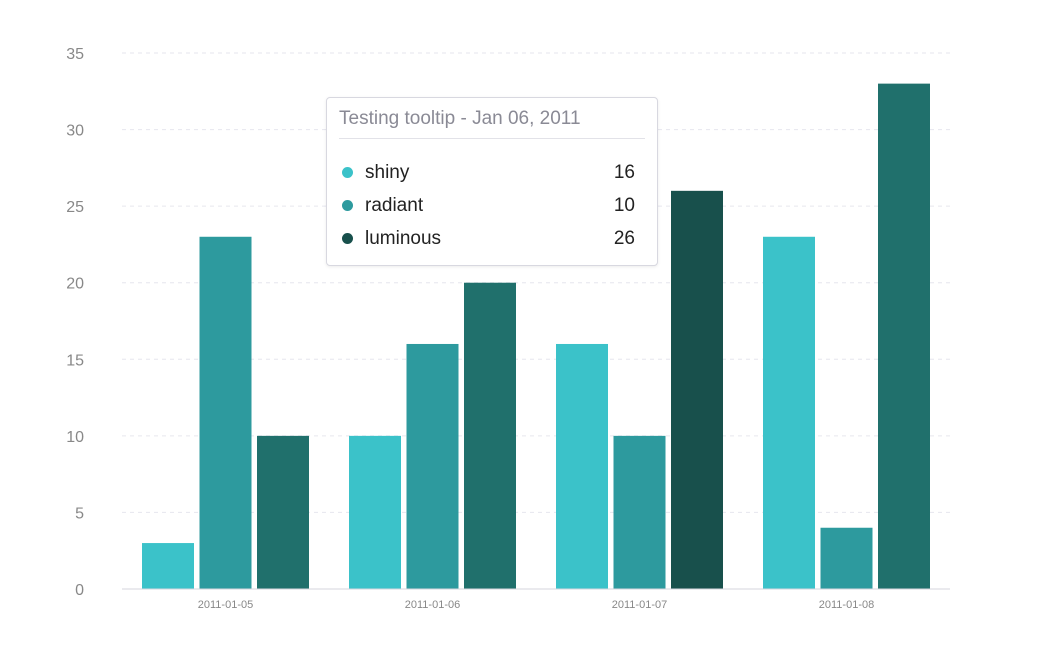  What do you see at coordinates (624, 172) in the screenshot?
I see `tooltip-value-shiny: 16` at bounding box center [624, 172].